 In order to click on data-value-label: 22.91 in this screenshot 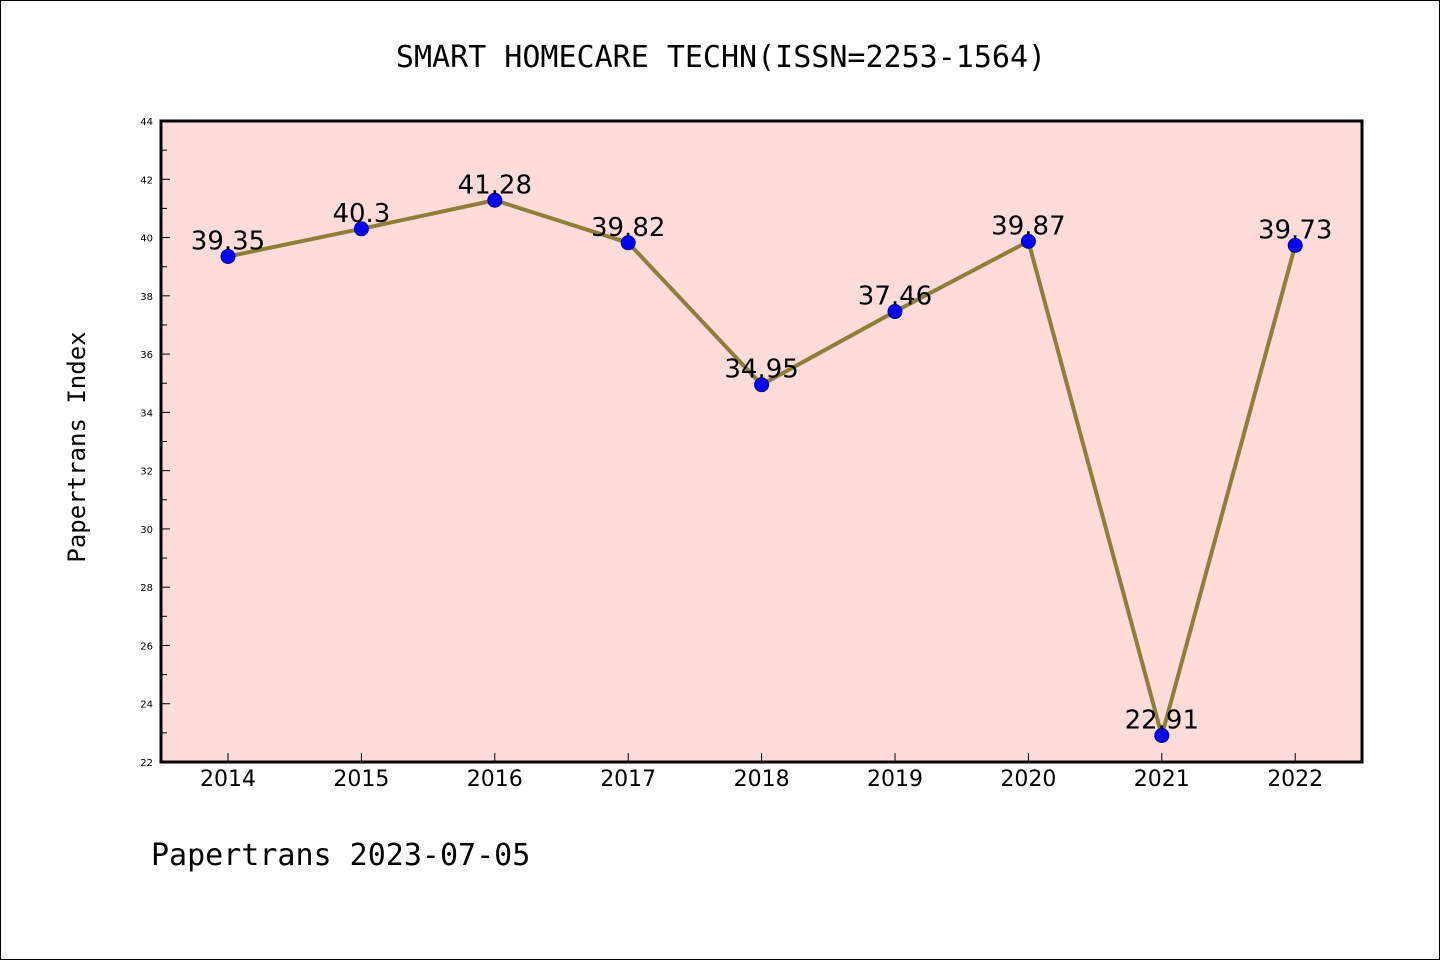, I will do `click(1162, 720)`.